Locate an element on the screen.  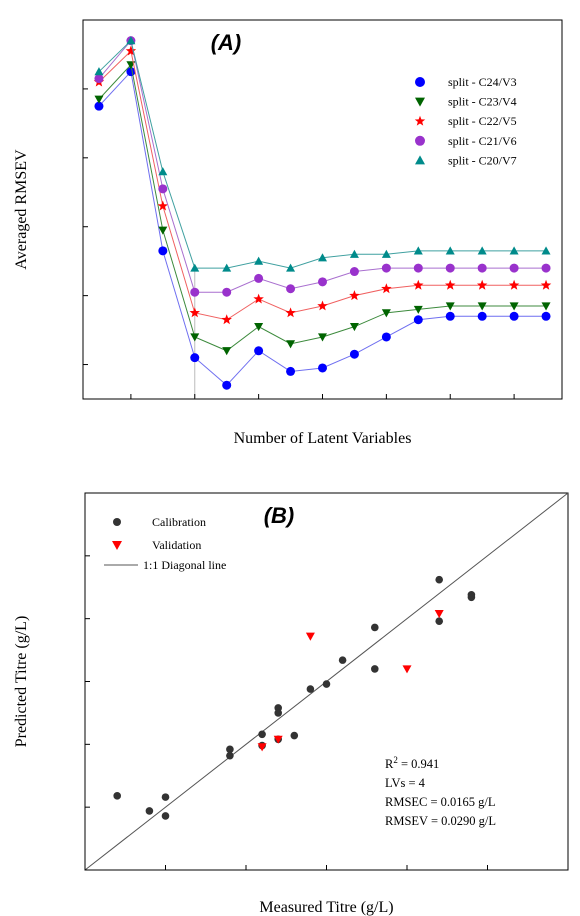
chart-b-x-axis-label: Measured Titre (g/L) is located at coordinates (326, 907).